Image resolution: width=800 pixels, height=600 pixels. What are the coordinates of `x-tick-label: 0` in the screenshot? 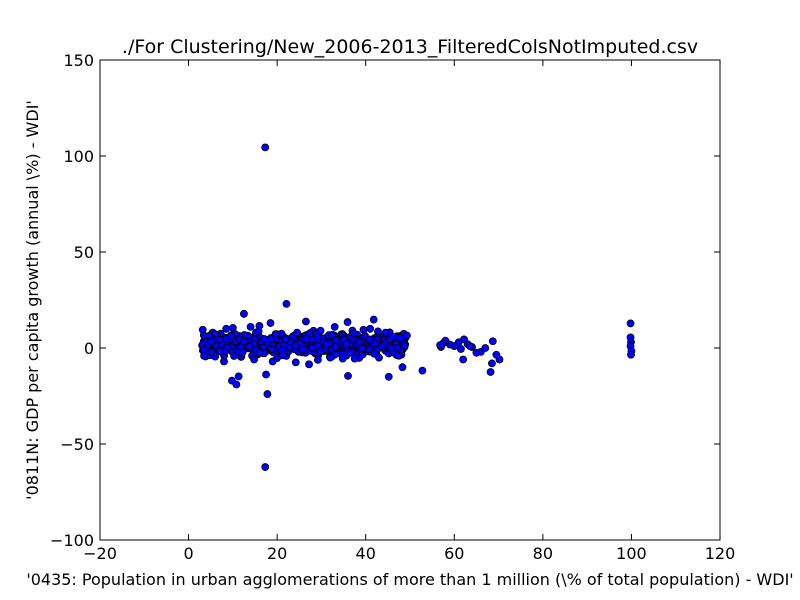 It's located at (188, 553).